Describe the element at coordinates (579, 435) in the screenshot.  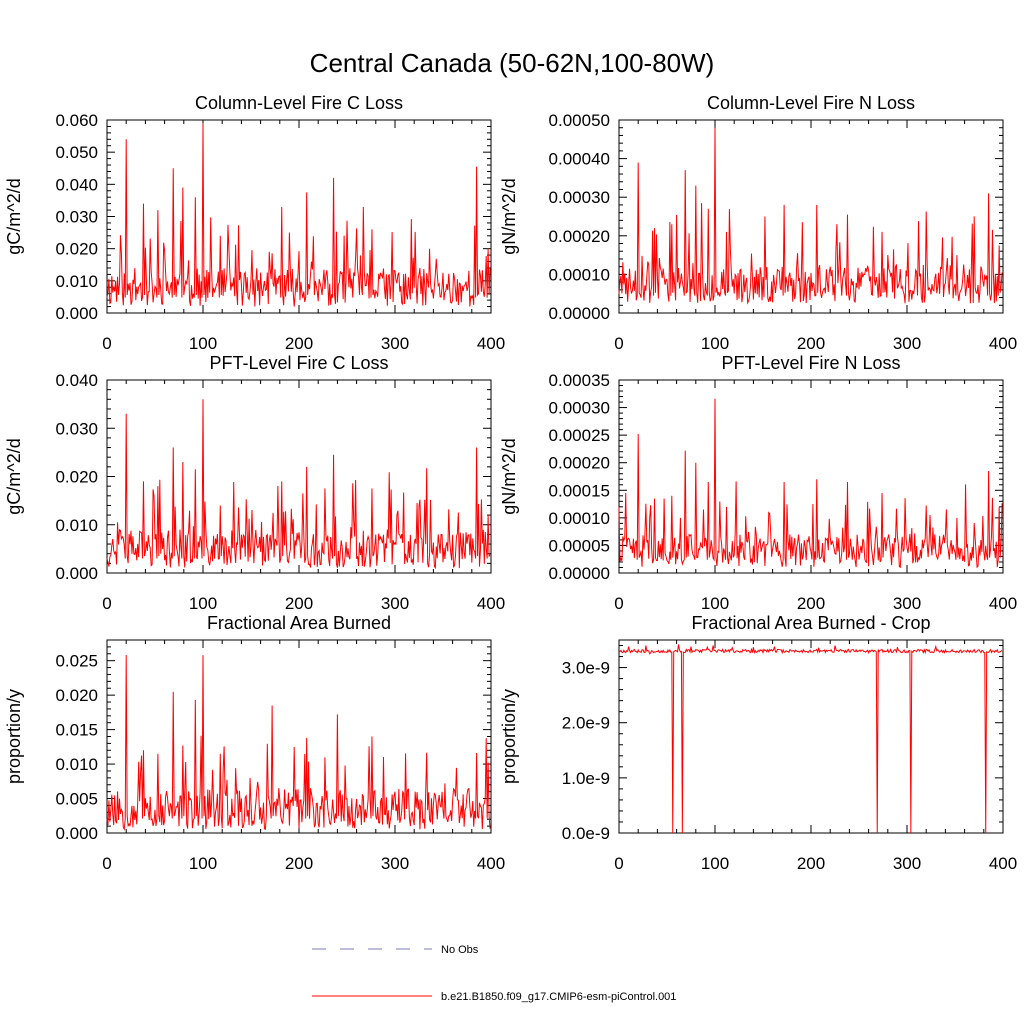
I see `y-tick-label: 0.00025` at that location.